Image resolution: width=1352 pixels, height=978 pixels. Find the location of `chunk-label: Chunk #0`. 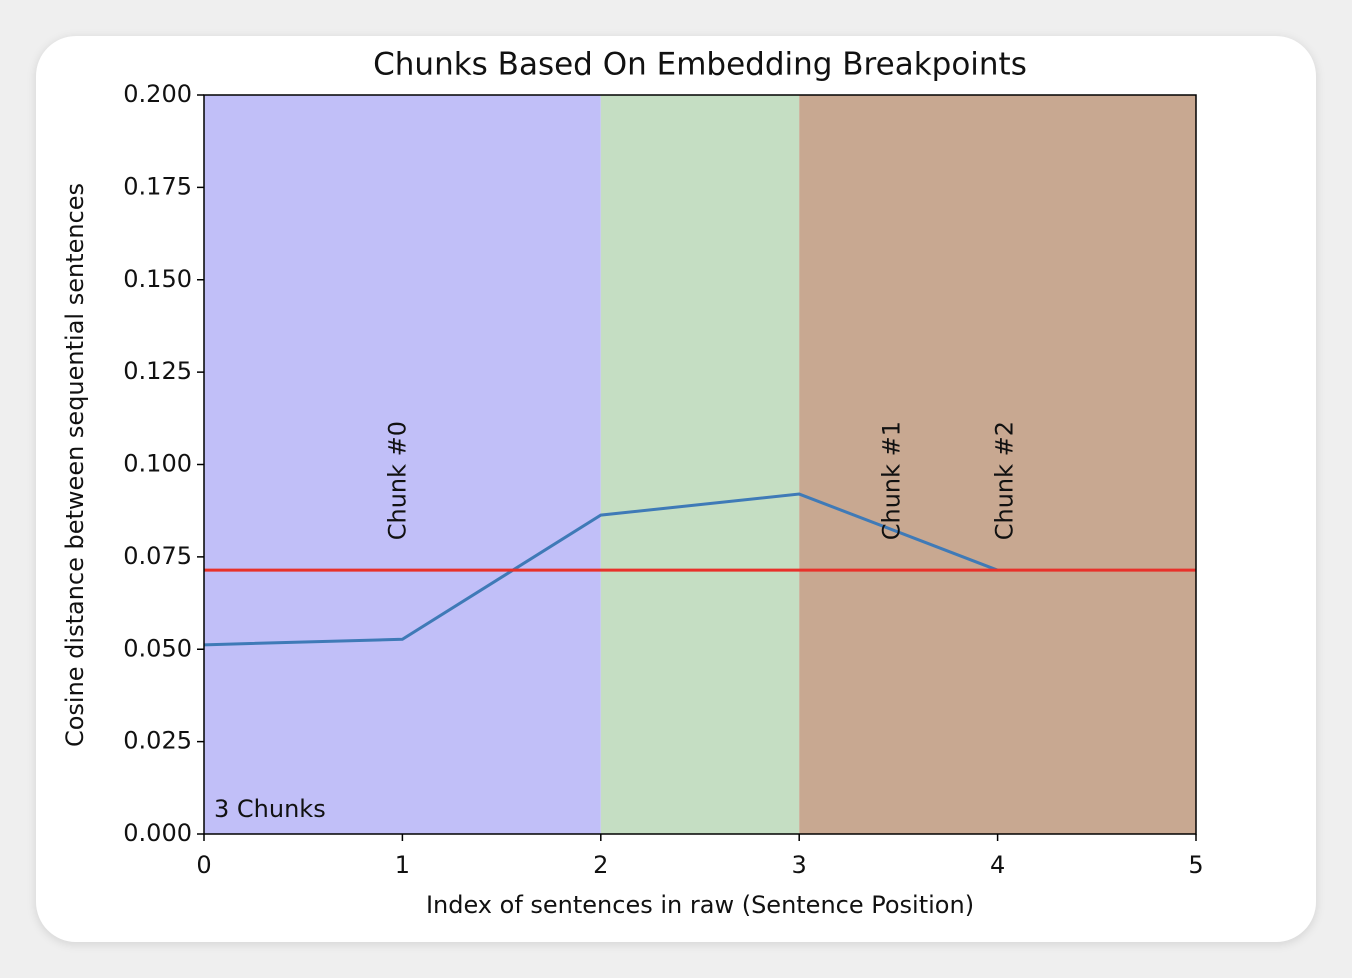

chunk-label: Chunk #0 is located at coordinates (397, 480).